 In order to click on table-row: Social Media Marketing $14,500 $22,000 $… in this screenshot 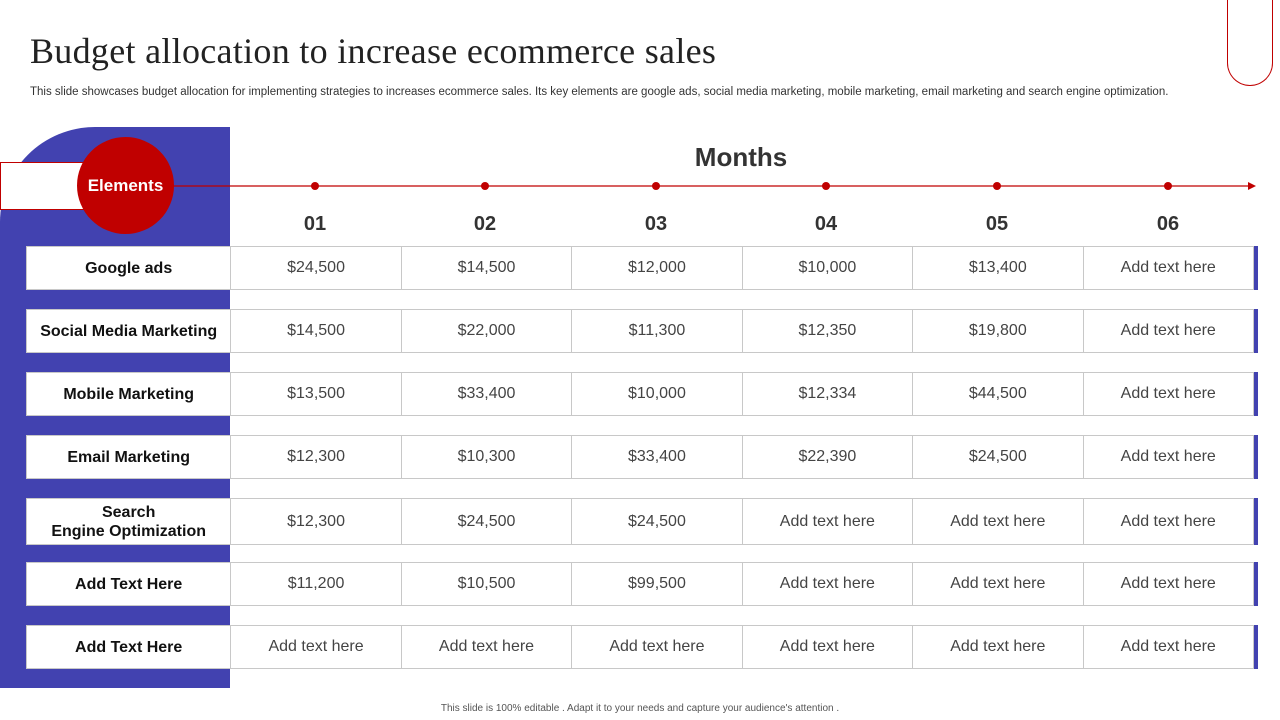, I will do `click(640, 331)`.